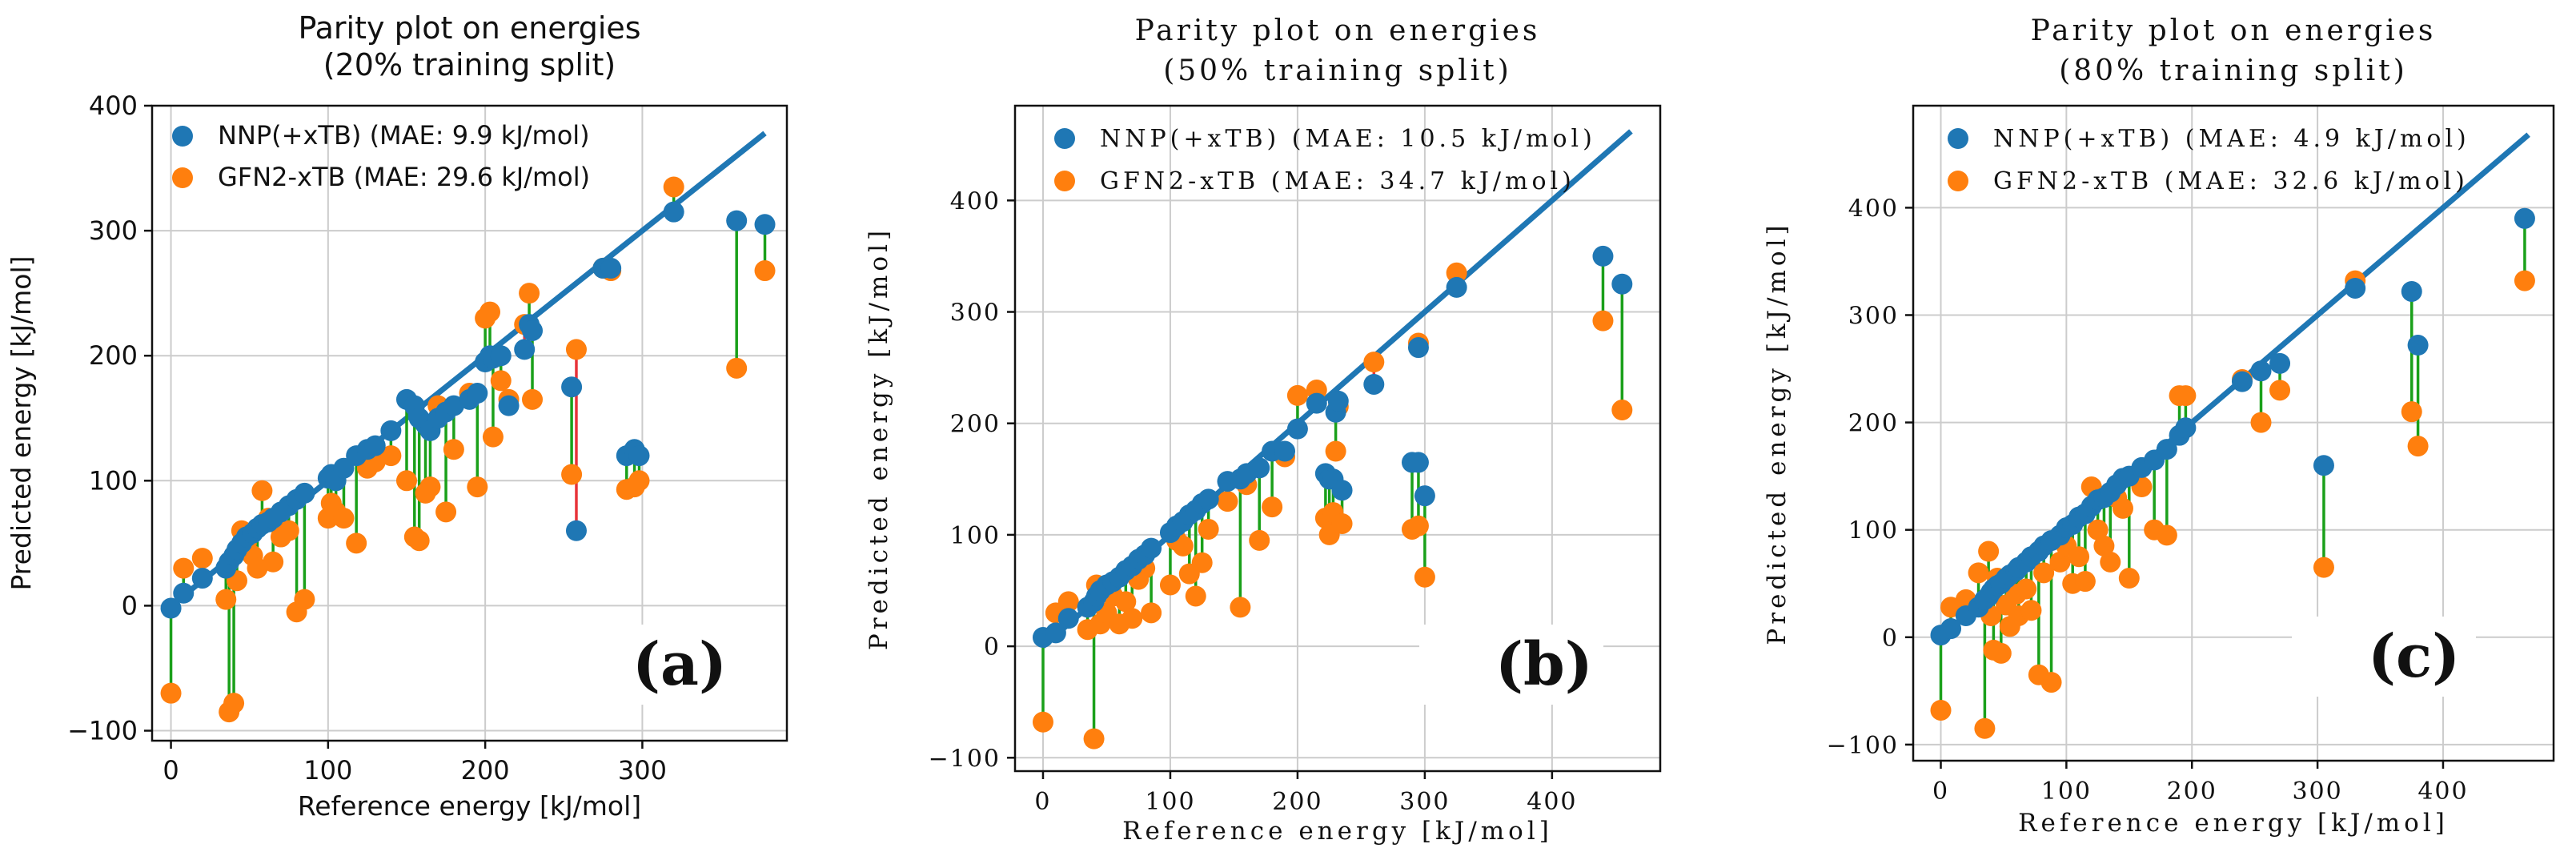 This screenshot has width=2576, height=860. What do you see at coordinates (1337, 181) in the screenshot?
I see `legend-label-gfn: GFN2-xTB (MAE: 34.7 kJ/mol)` at bounding box center [1337, 181].